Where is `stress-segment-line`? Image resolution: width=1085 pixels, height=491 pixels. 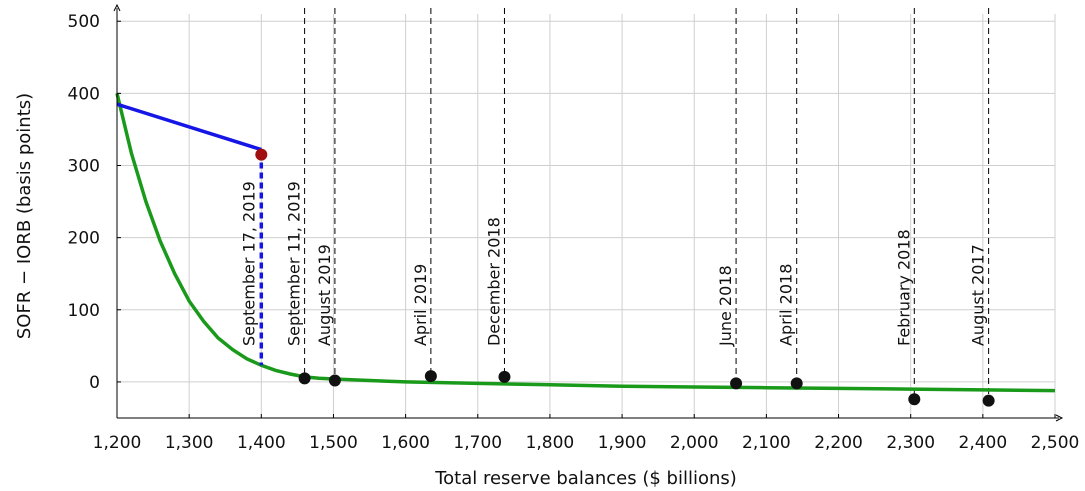
stress-segment-line is located at coordinates (189, 127).